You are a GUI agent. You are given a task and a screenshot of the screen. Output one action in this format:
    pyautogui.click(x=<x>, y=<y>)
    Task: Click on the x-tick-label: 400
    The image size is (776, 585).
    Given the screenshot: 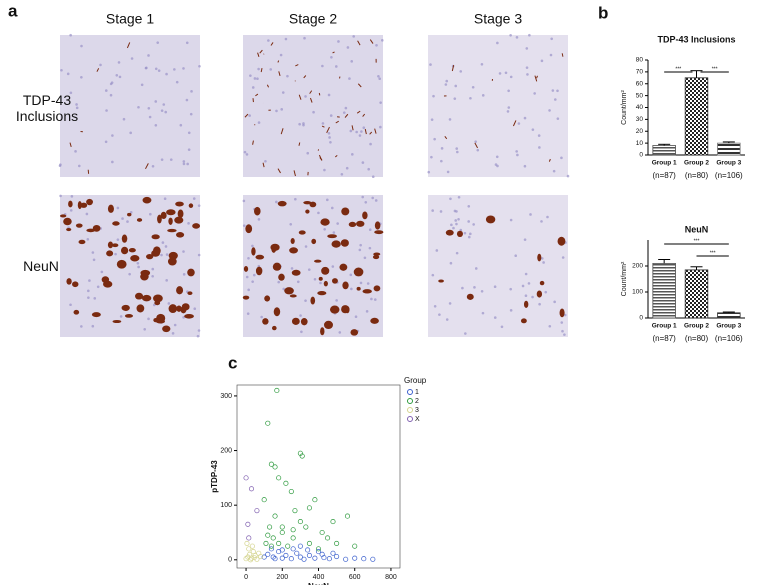 What is the action you would take?
    pyautogui.click(x=319, y=577)
    